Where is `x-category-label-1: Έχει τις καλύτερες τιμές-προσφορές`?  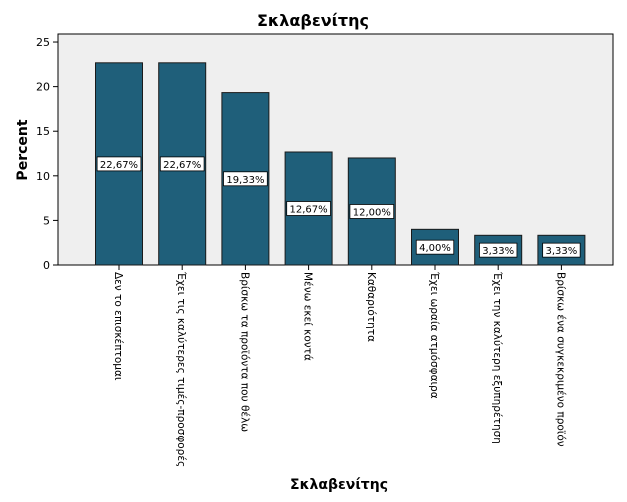 x-category-label-1: Έχει τις καλύτερες τιμές-προσφορές is located at coordinates (181, 369).